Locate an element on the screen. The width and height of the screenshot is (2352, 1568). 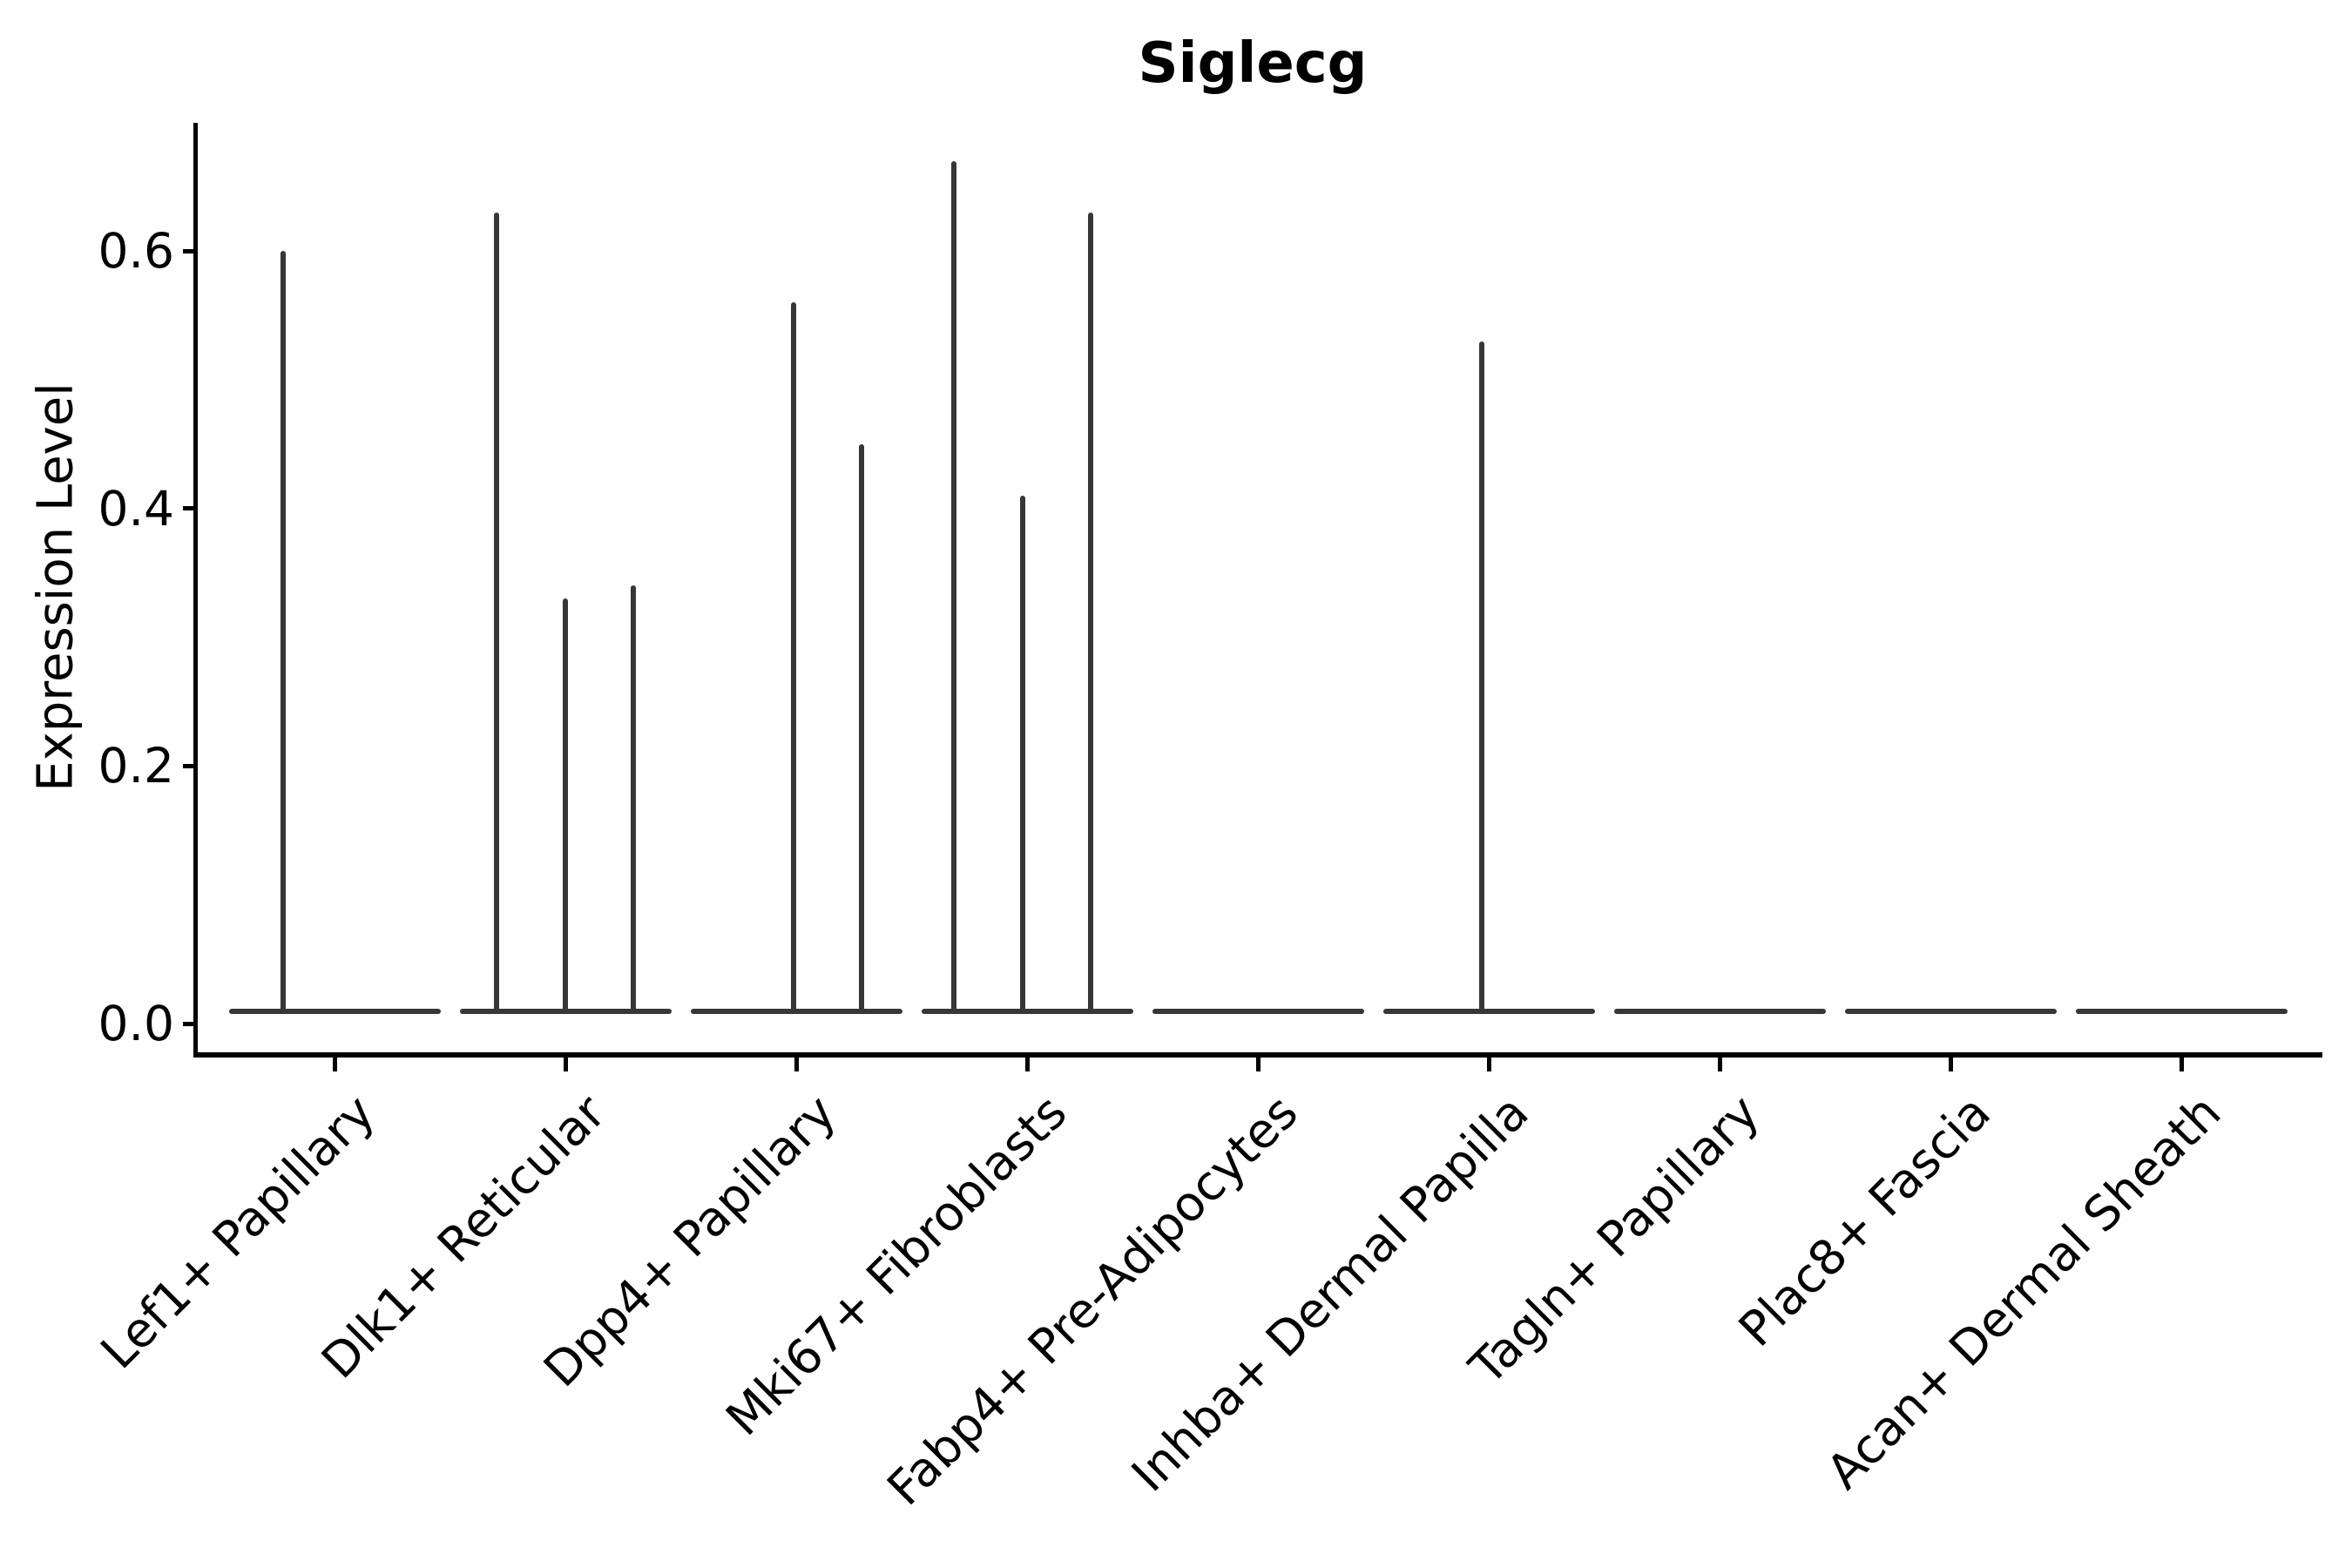
y-axis-spine is located at coordinates (195, 590).